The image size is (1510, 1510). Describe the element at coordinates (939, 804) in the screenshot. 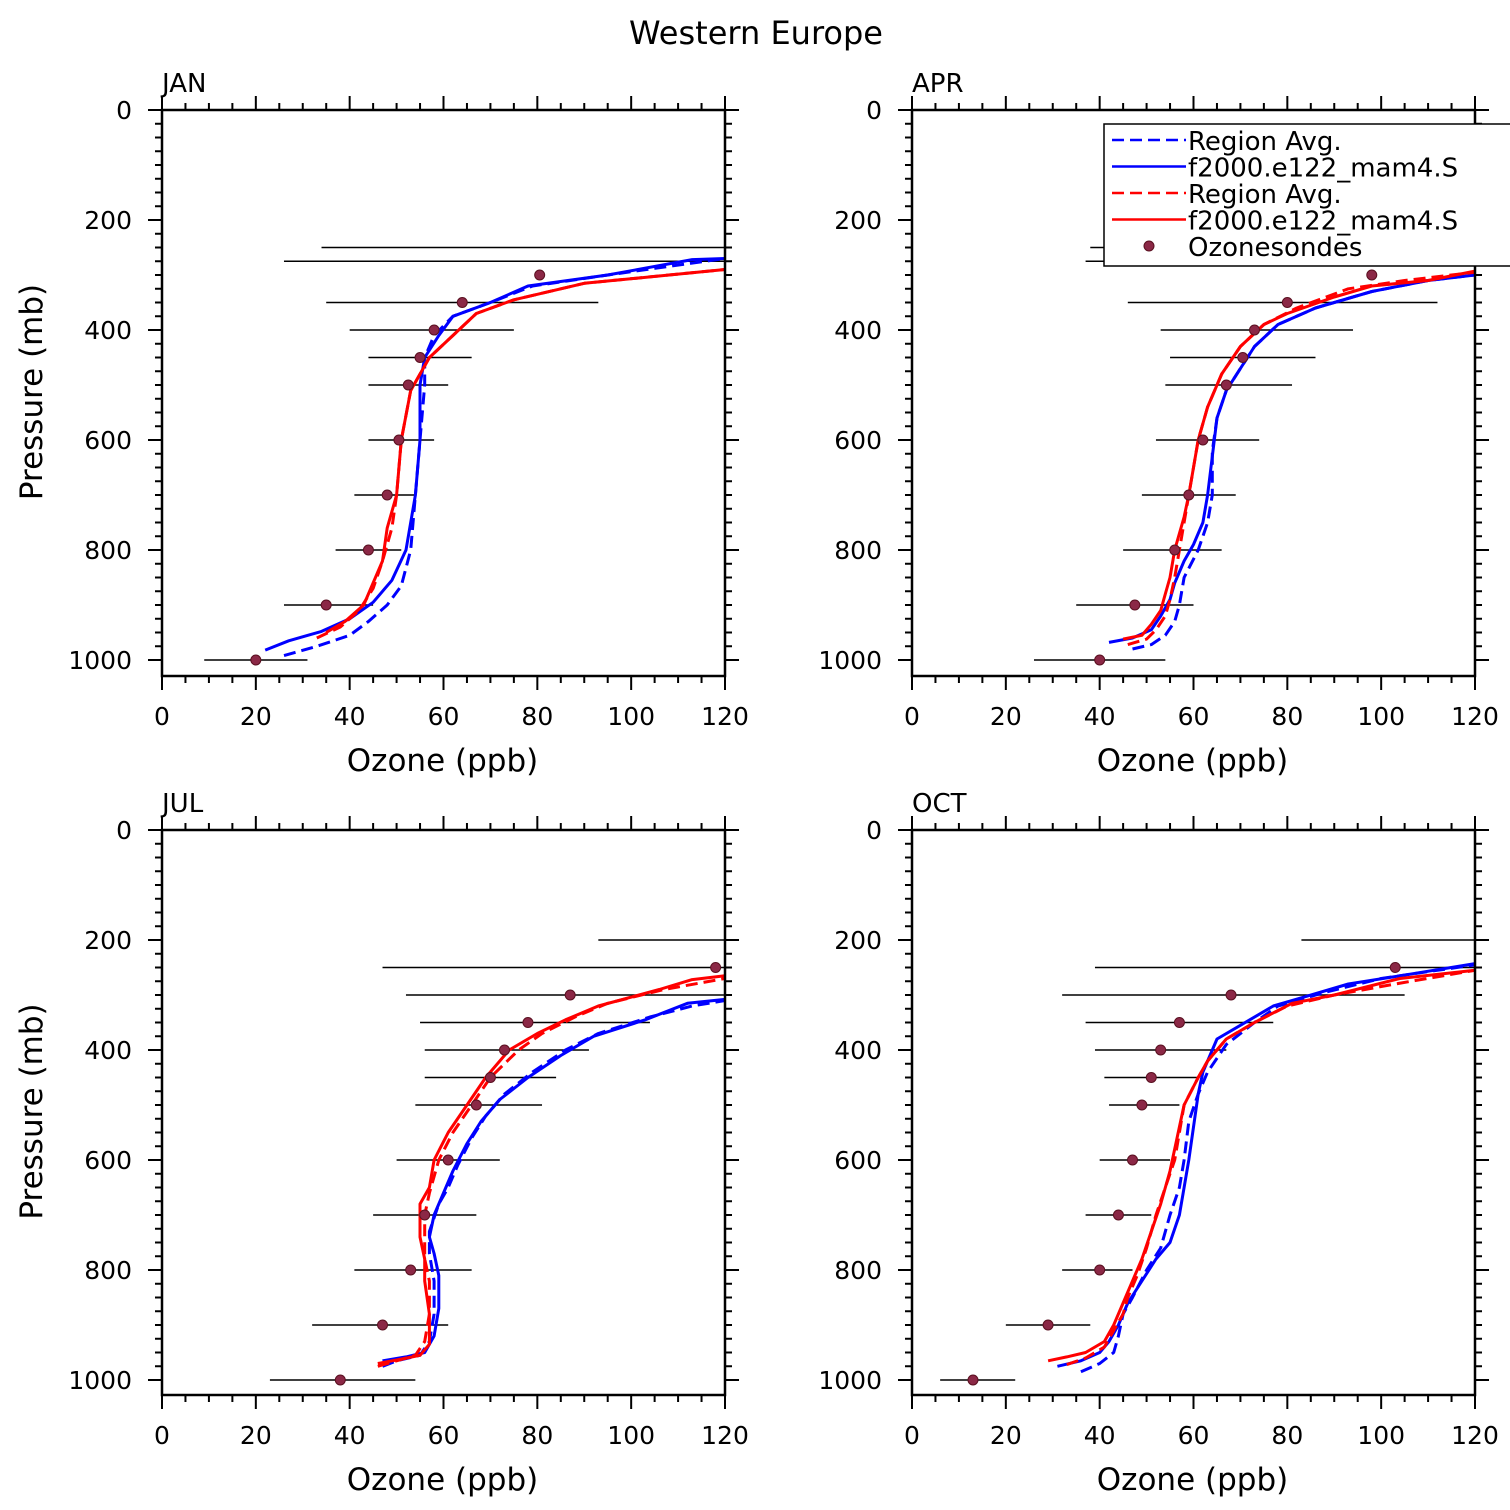

I see `panel-title: OCT` at that location.